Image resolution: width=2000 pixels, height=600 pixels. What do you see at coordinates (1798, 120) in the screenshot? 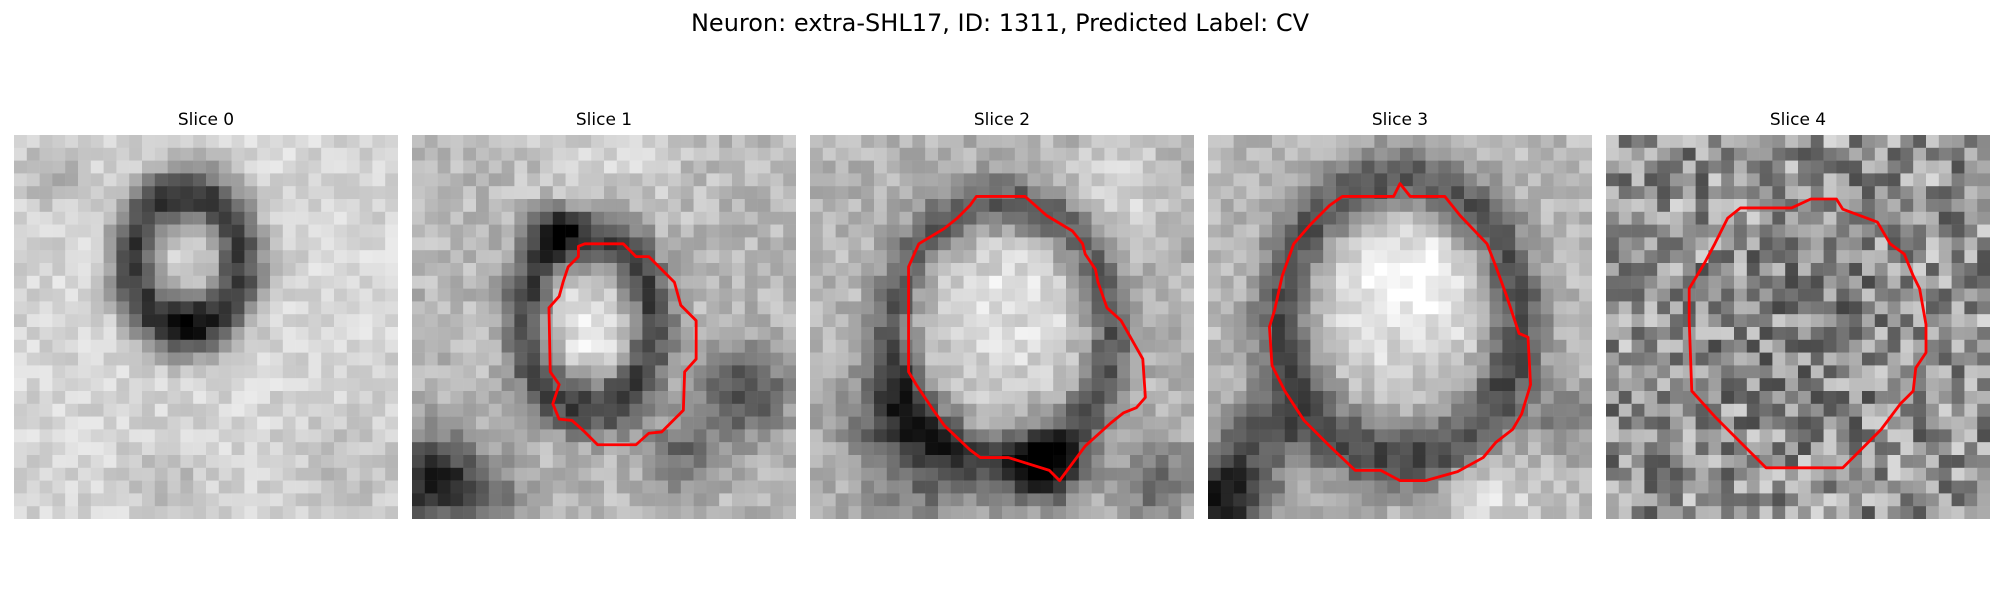
I see `slice-title: Slice 4` at bounding box center [1798, 120].